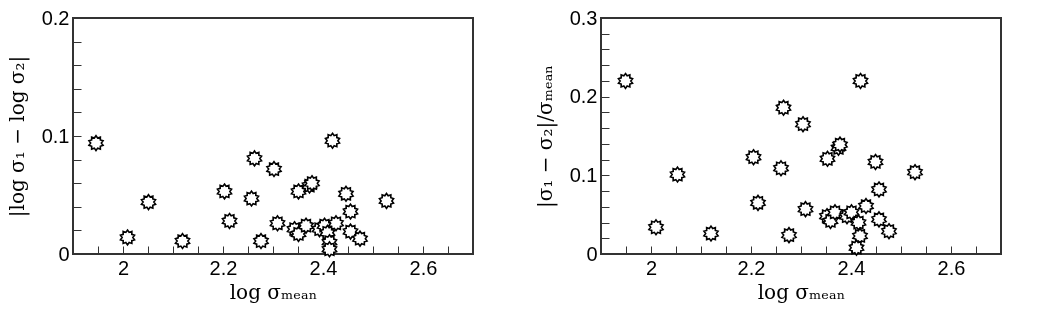  I want to click on y-axis-title: |log σ₁ − log σ₂|, so click(17, 136).